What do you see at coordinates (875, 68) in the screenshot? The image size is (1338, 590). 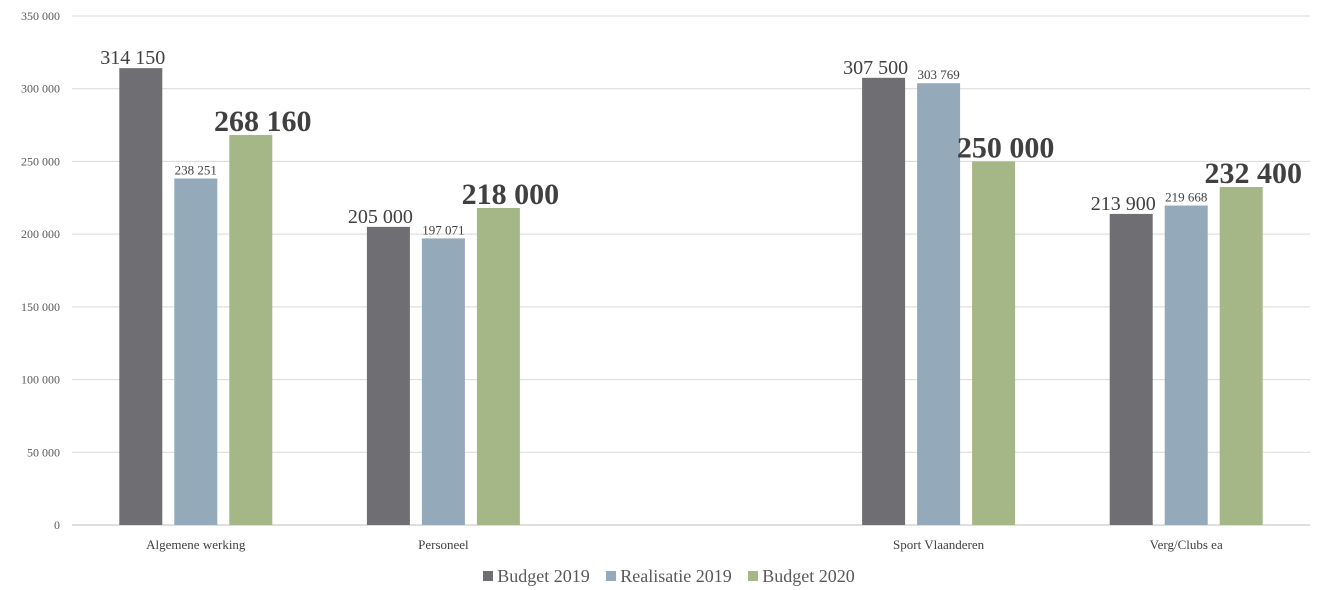 I see `data-label: 307 500` at bounding box center [875, 68].